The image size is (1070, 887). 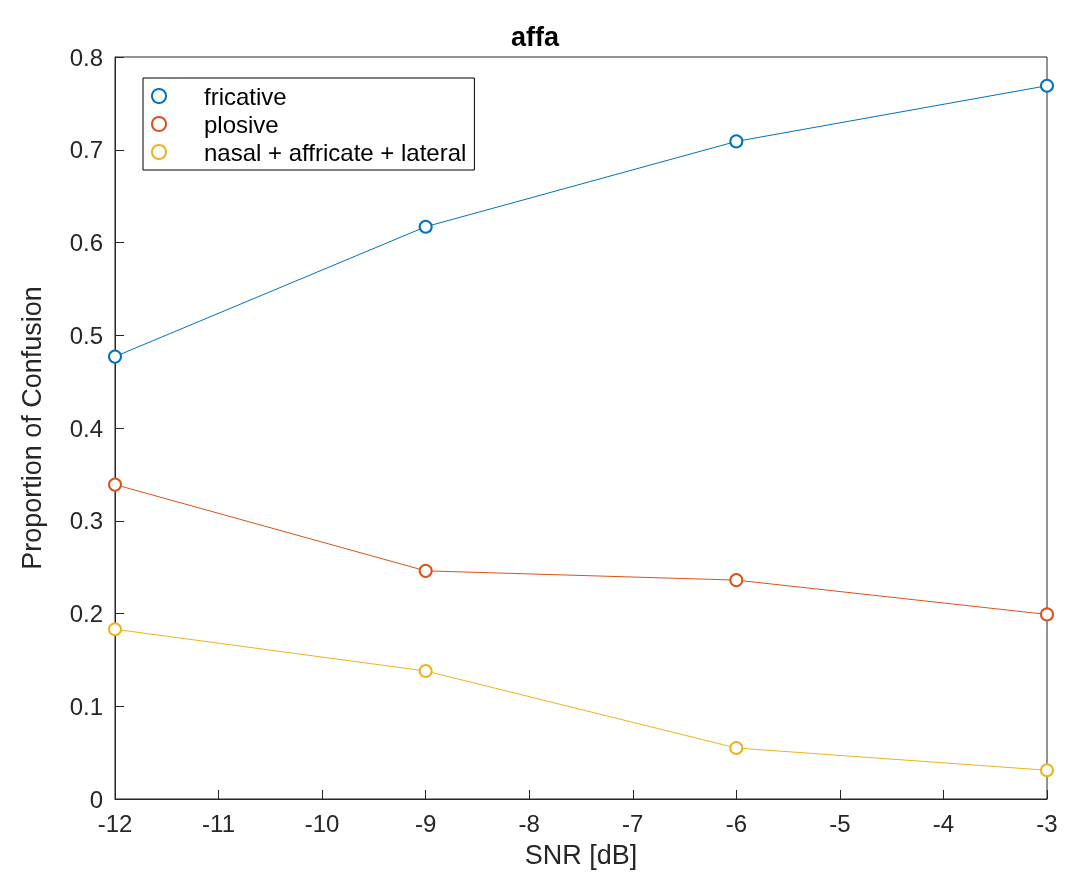 I want to click on y-tick-label: 0.1, so click(x=86, y=706).